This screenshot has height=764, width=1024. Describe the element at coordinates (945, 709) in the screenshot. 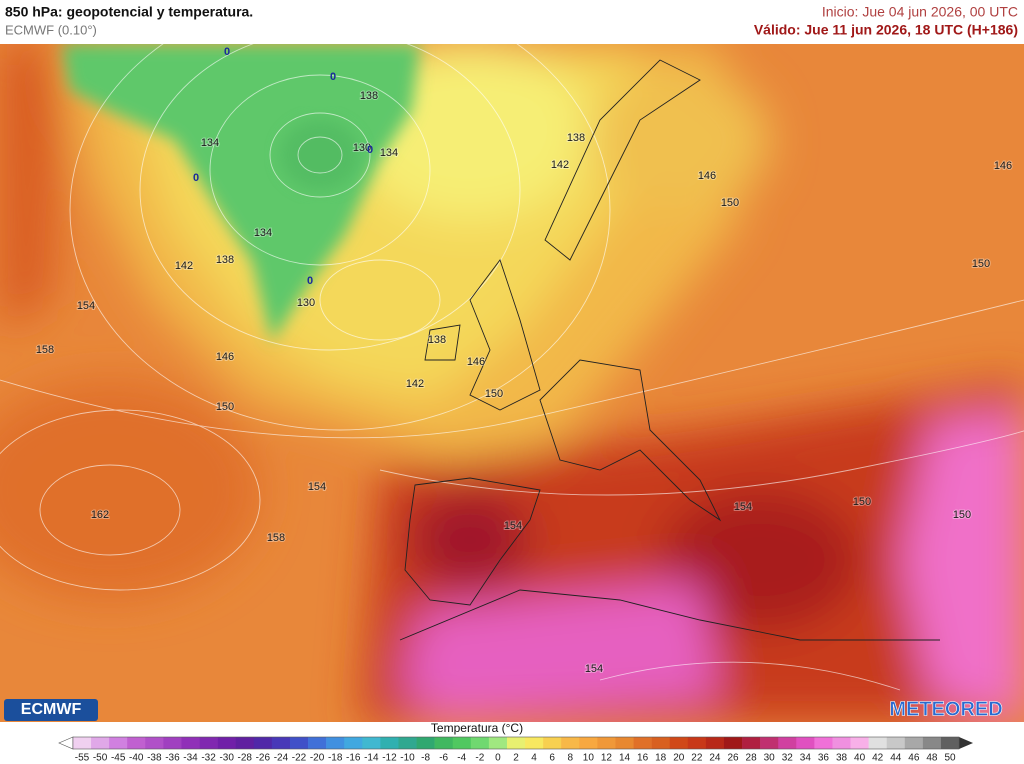

I see `logo-meteored: METEORED` at that location.